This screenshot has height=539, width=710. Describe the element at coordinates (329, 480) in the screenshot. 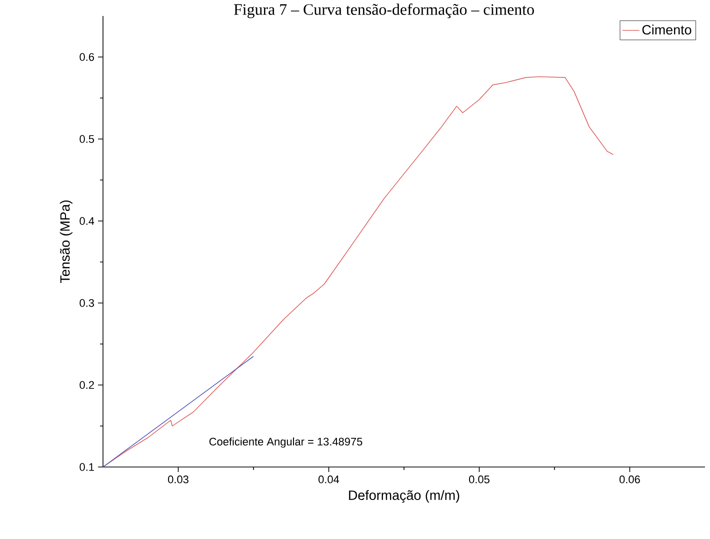

I see `x-tick-label: 0.04` at that location.